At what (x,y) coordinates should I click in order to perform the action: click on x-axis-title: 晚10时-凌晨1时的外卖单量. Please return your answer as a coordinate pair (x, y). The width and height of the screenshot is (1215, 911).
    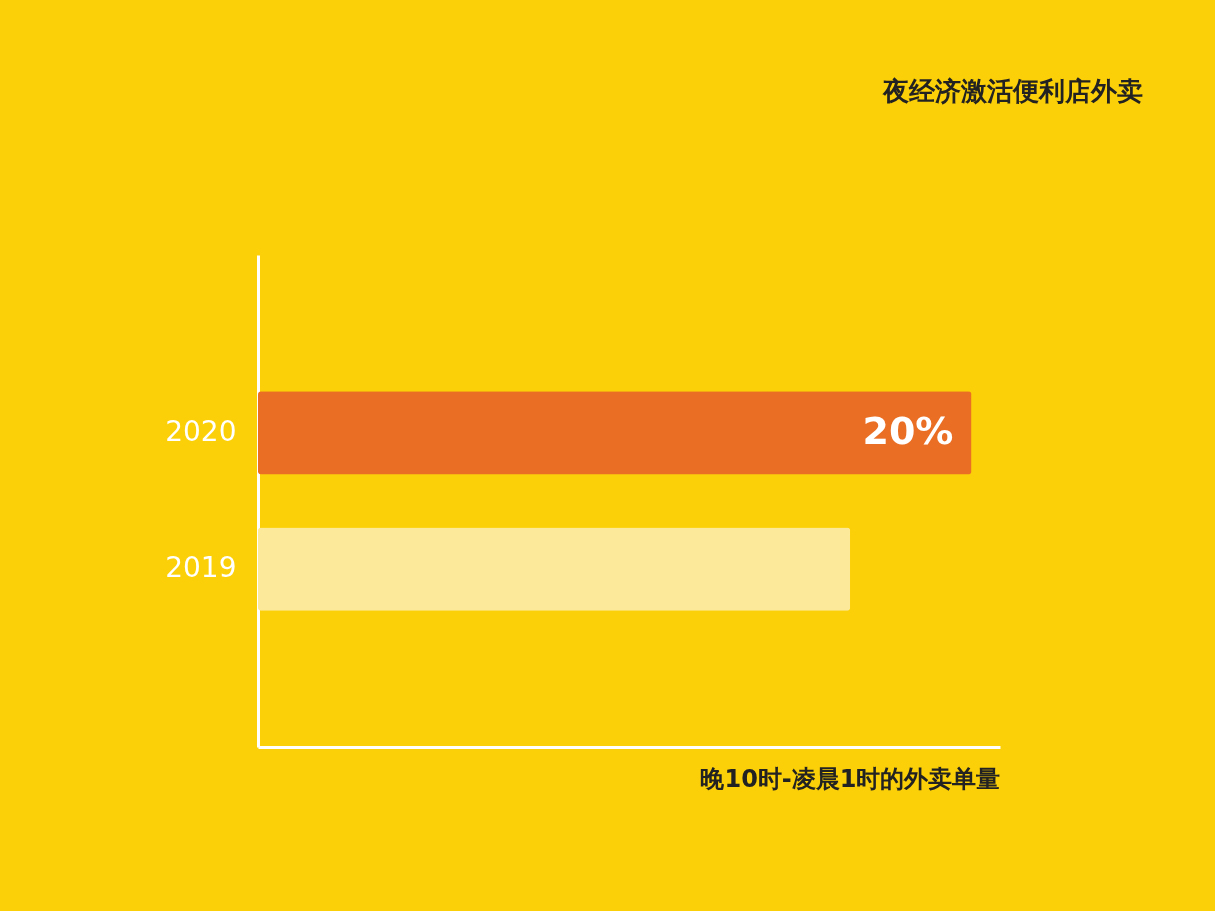
    Looking at the image, I should click on (850, 778).